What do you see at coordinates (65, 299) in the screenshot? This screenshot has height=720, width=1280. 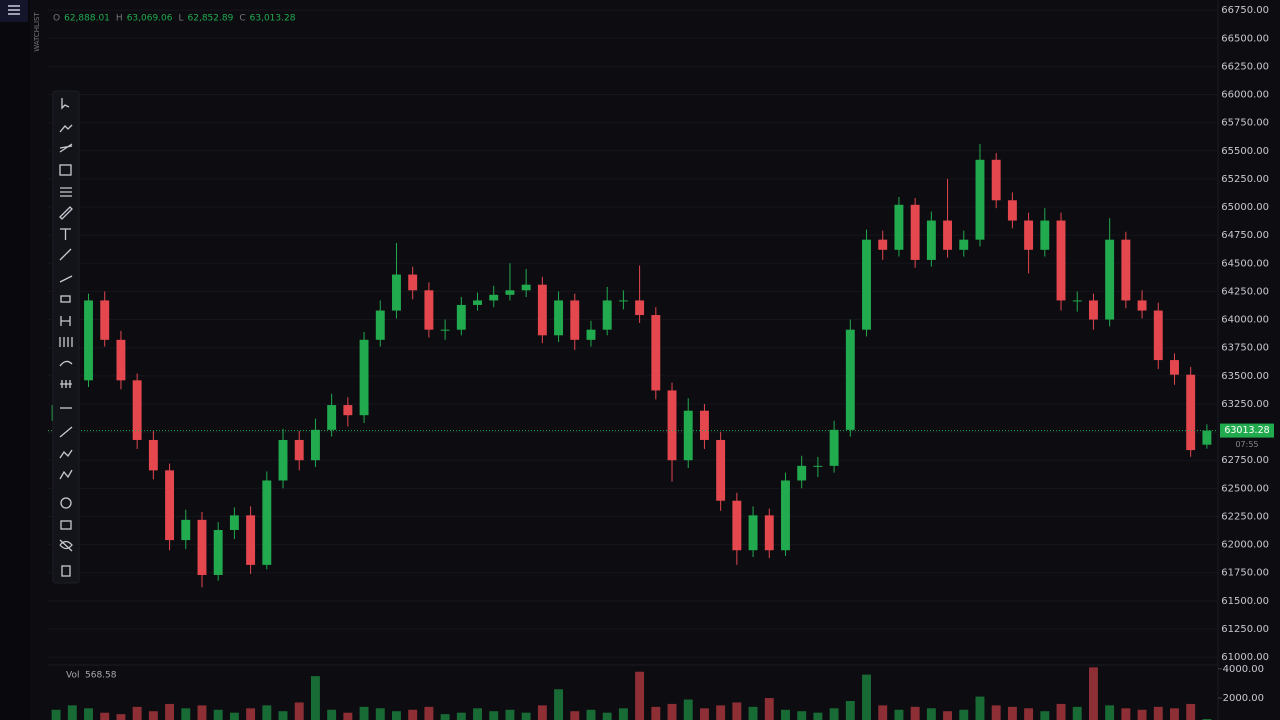 I see `note-tool` at bounding box center [65, 299].